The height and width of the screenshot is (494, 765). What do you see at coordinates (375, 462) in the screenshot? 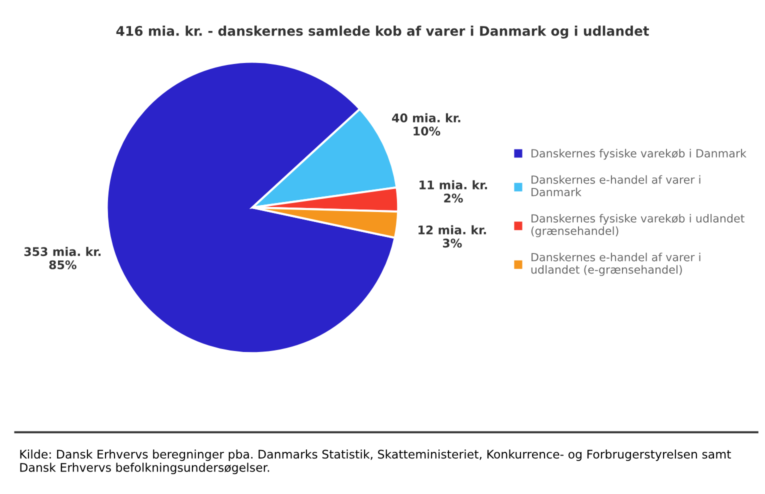
I see `text: Kilde: Dansk Erhvervs beregninger pba. Danmarks Statistik, Skatteministeriet, Konkurrence- og Forbrugerstyrelsen samt Dansk Erhvervs befolkningsundersøgelser.` at bounding box center [375, 462].